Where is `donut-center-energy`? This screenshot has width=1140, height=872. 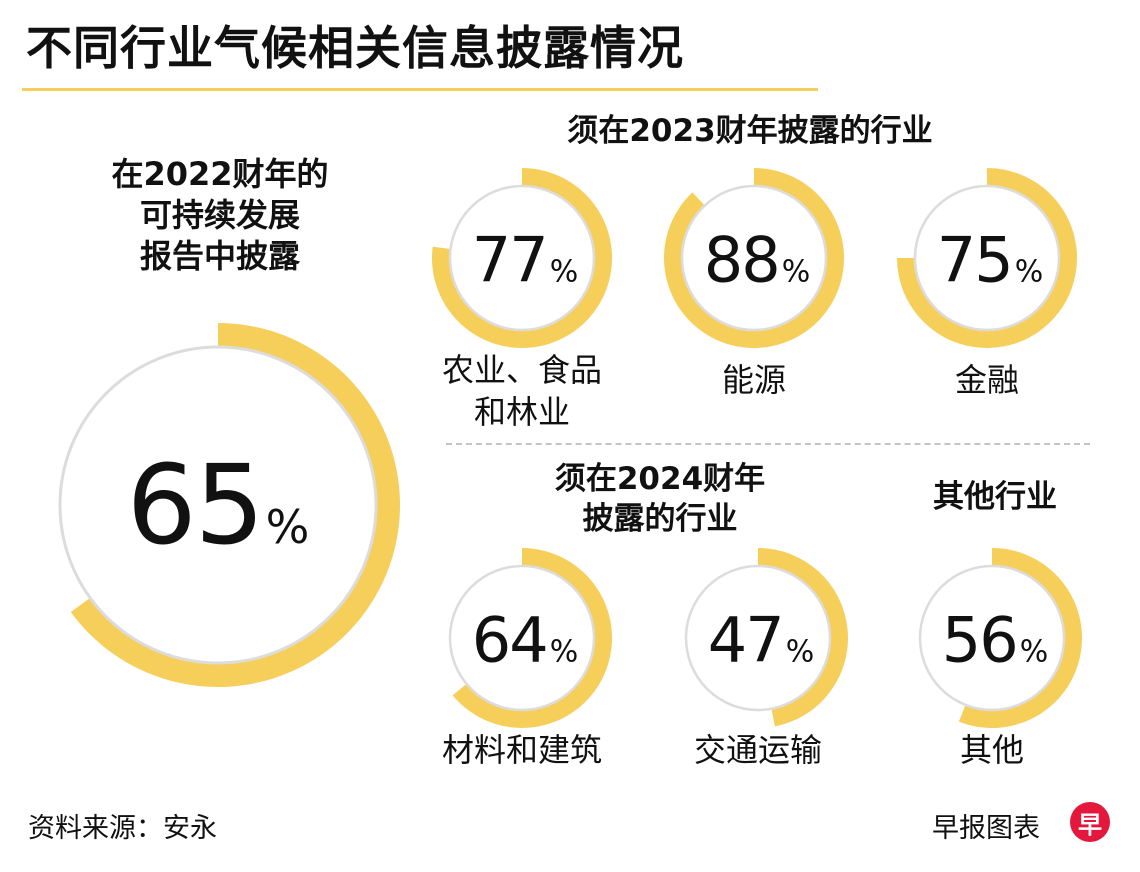
donut-center-energy is located at coordinates (754, 258).